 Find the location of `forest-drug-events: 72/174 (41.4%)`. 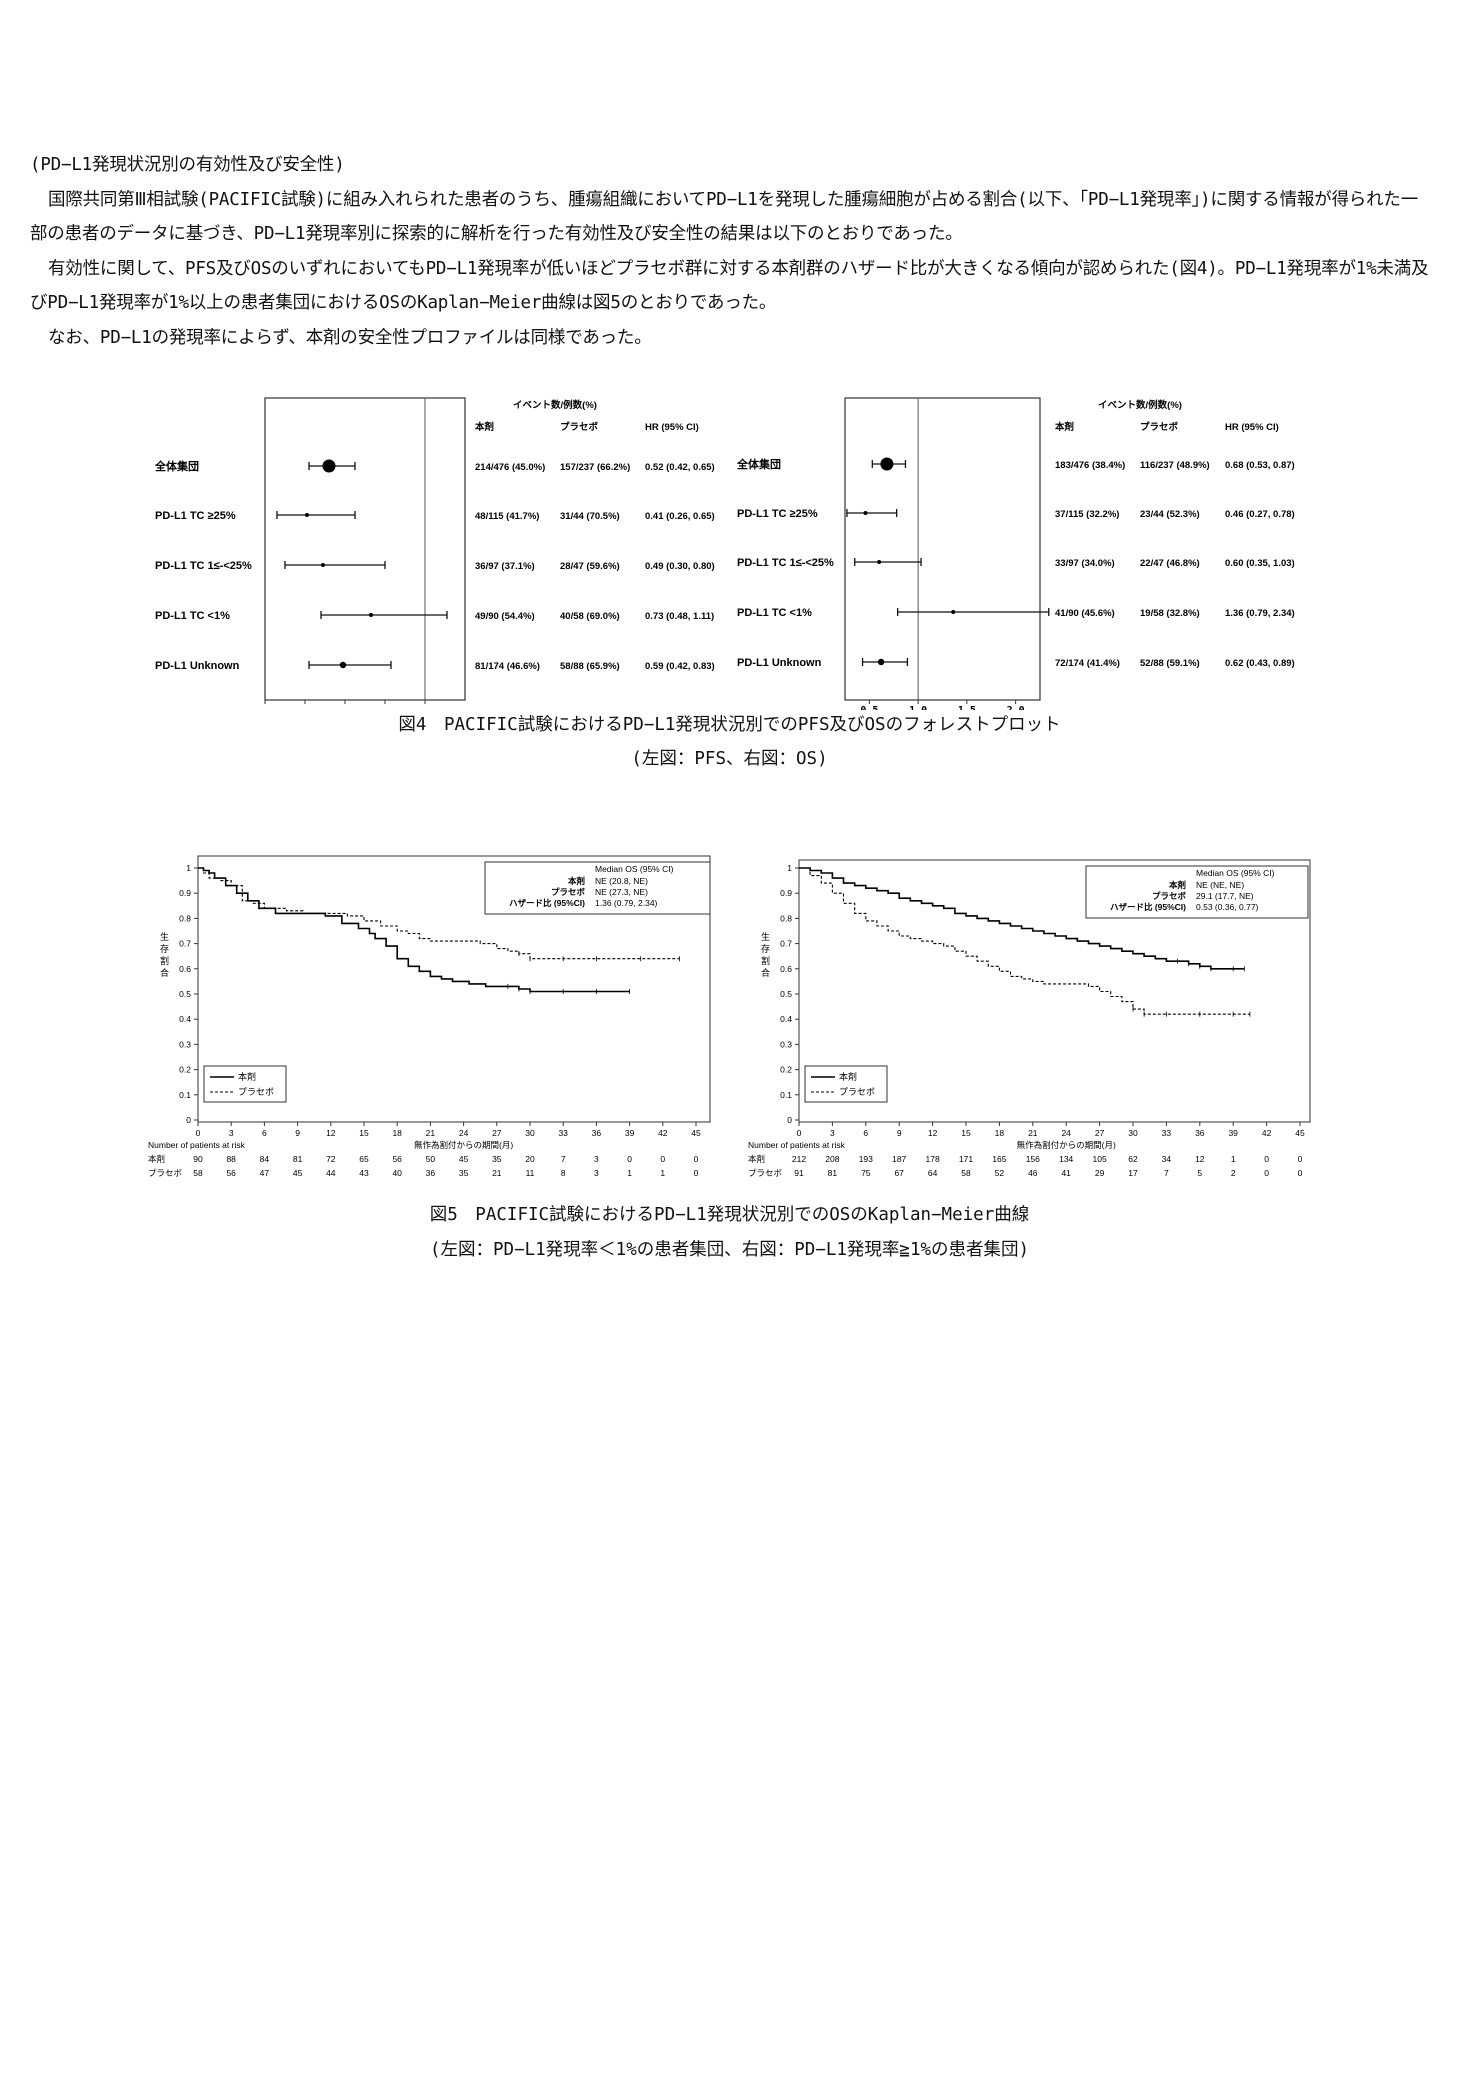

forest-drug-events: 72/174 (41.4%) is located at coordinates (1087, 663).